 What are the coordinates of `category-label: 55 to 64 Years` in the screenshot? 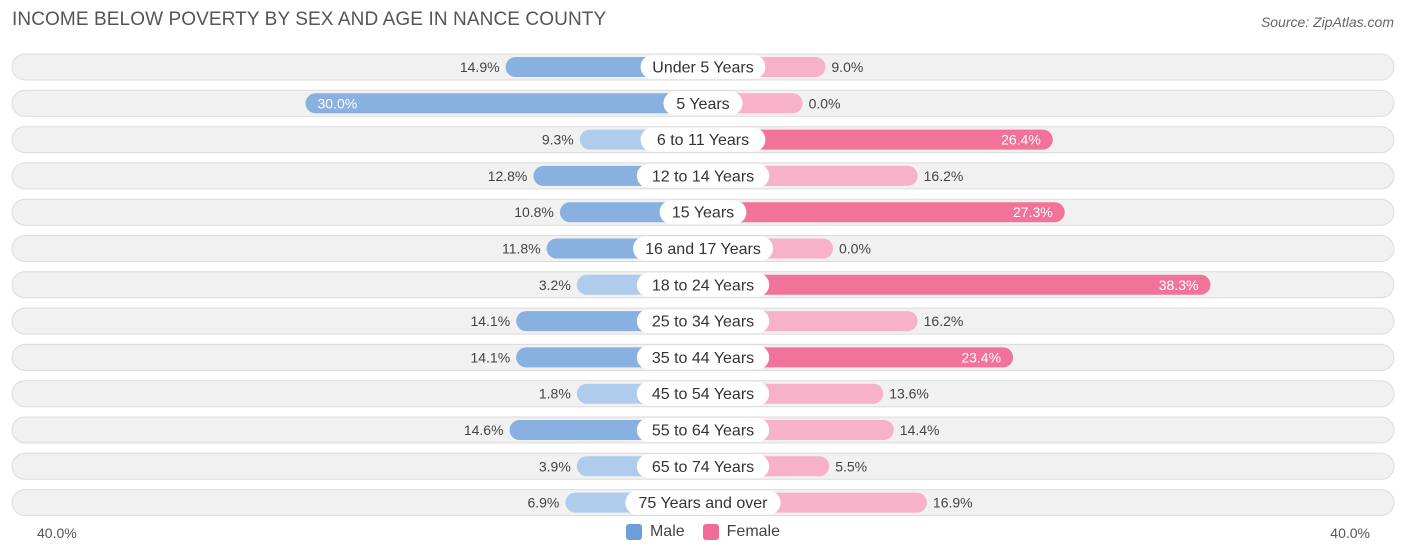 It's located at (703, 431).